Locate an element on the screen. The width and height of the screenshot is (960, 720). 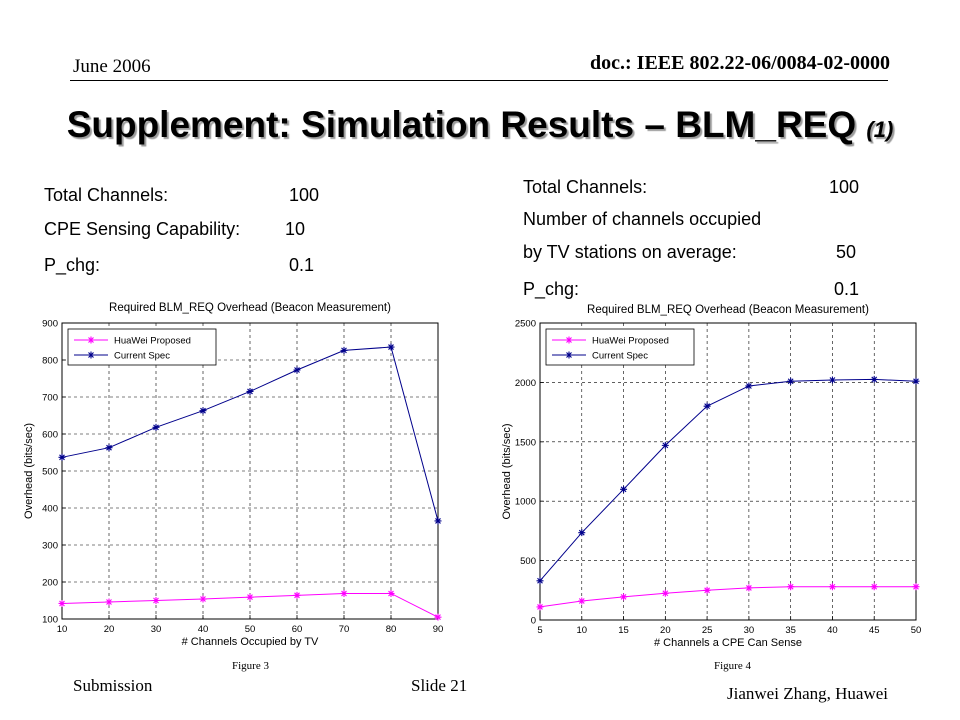
legend-label: Current Spec is located at coordinates (620, 356).